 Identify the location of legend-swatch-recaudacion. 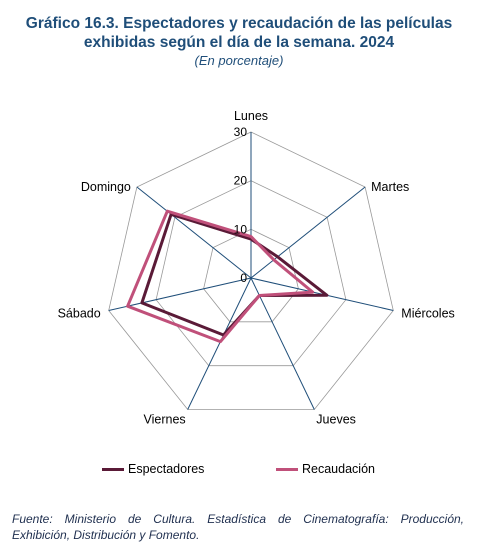
(287, 469).